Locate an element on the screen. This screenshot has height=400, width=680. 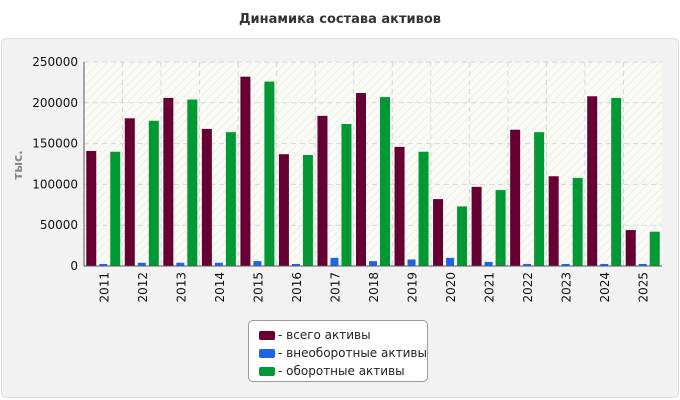
y-tick-label: 100000 is located at coordinates (55, 184).